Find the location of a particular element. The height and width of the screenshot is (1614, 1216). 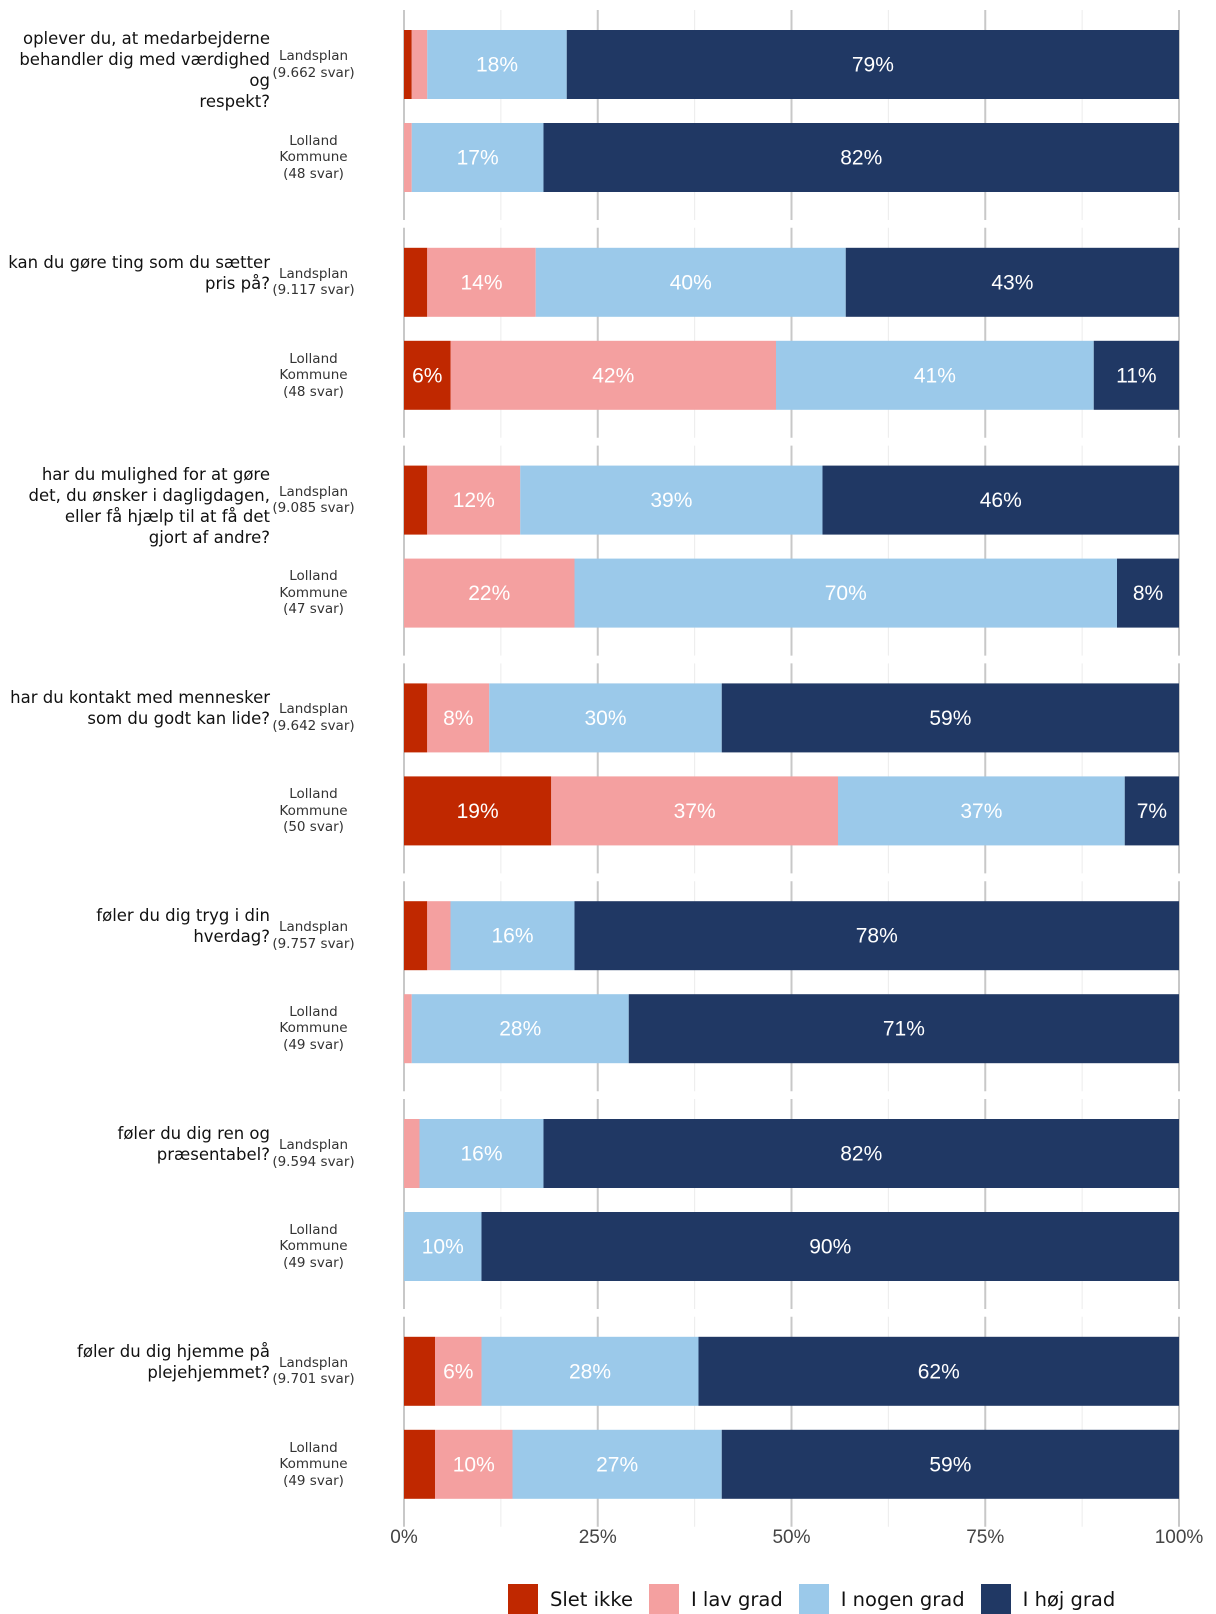

group-label-lolland: Lolland Kommune (50 svar) is located at coordinates (313, 811).